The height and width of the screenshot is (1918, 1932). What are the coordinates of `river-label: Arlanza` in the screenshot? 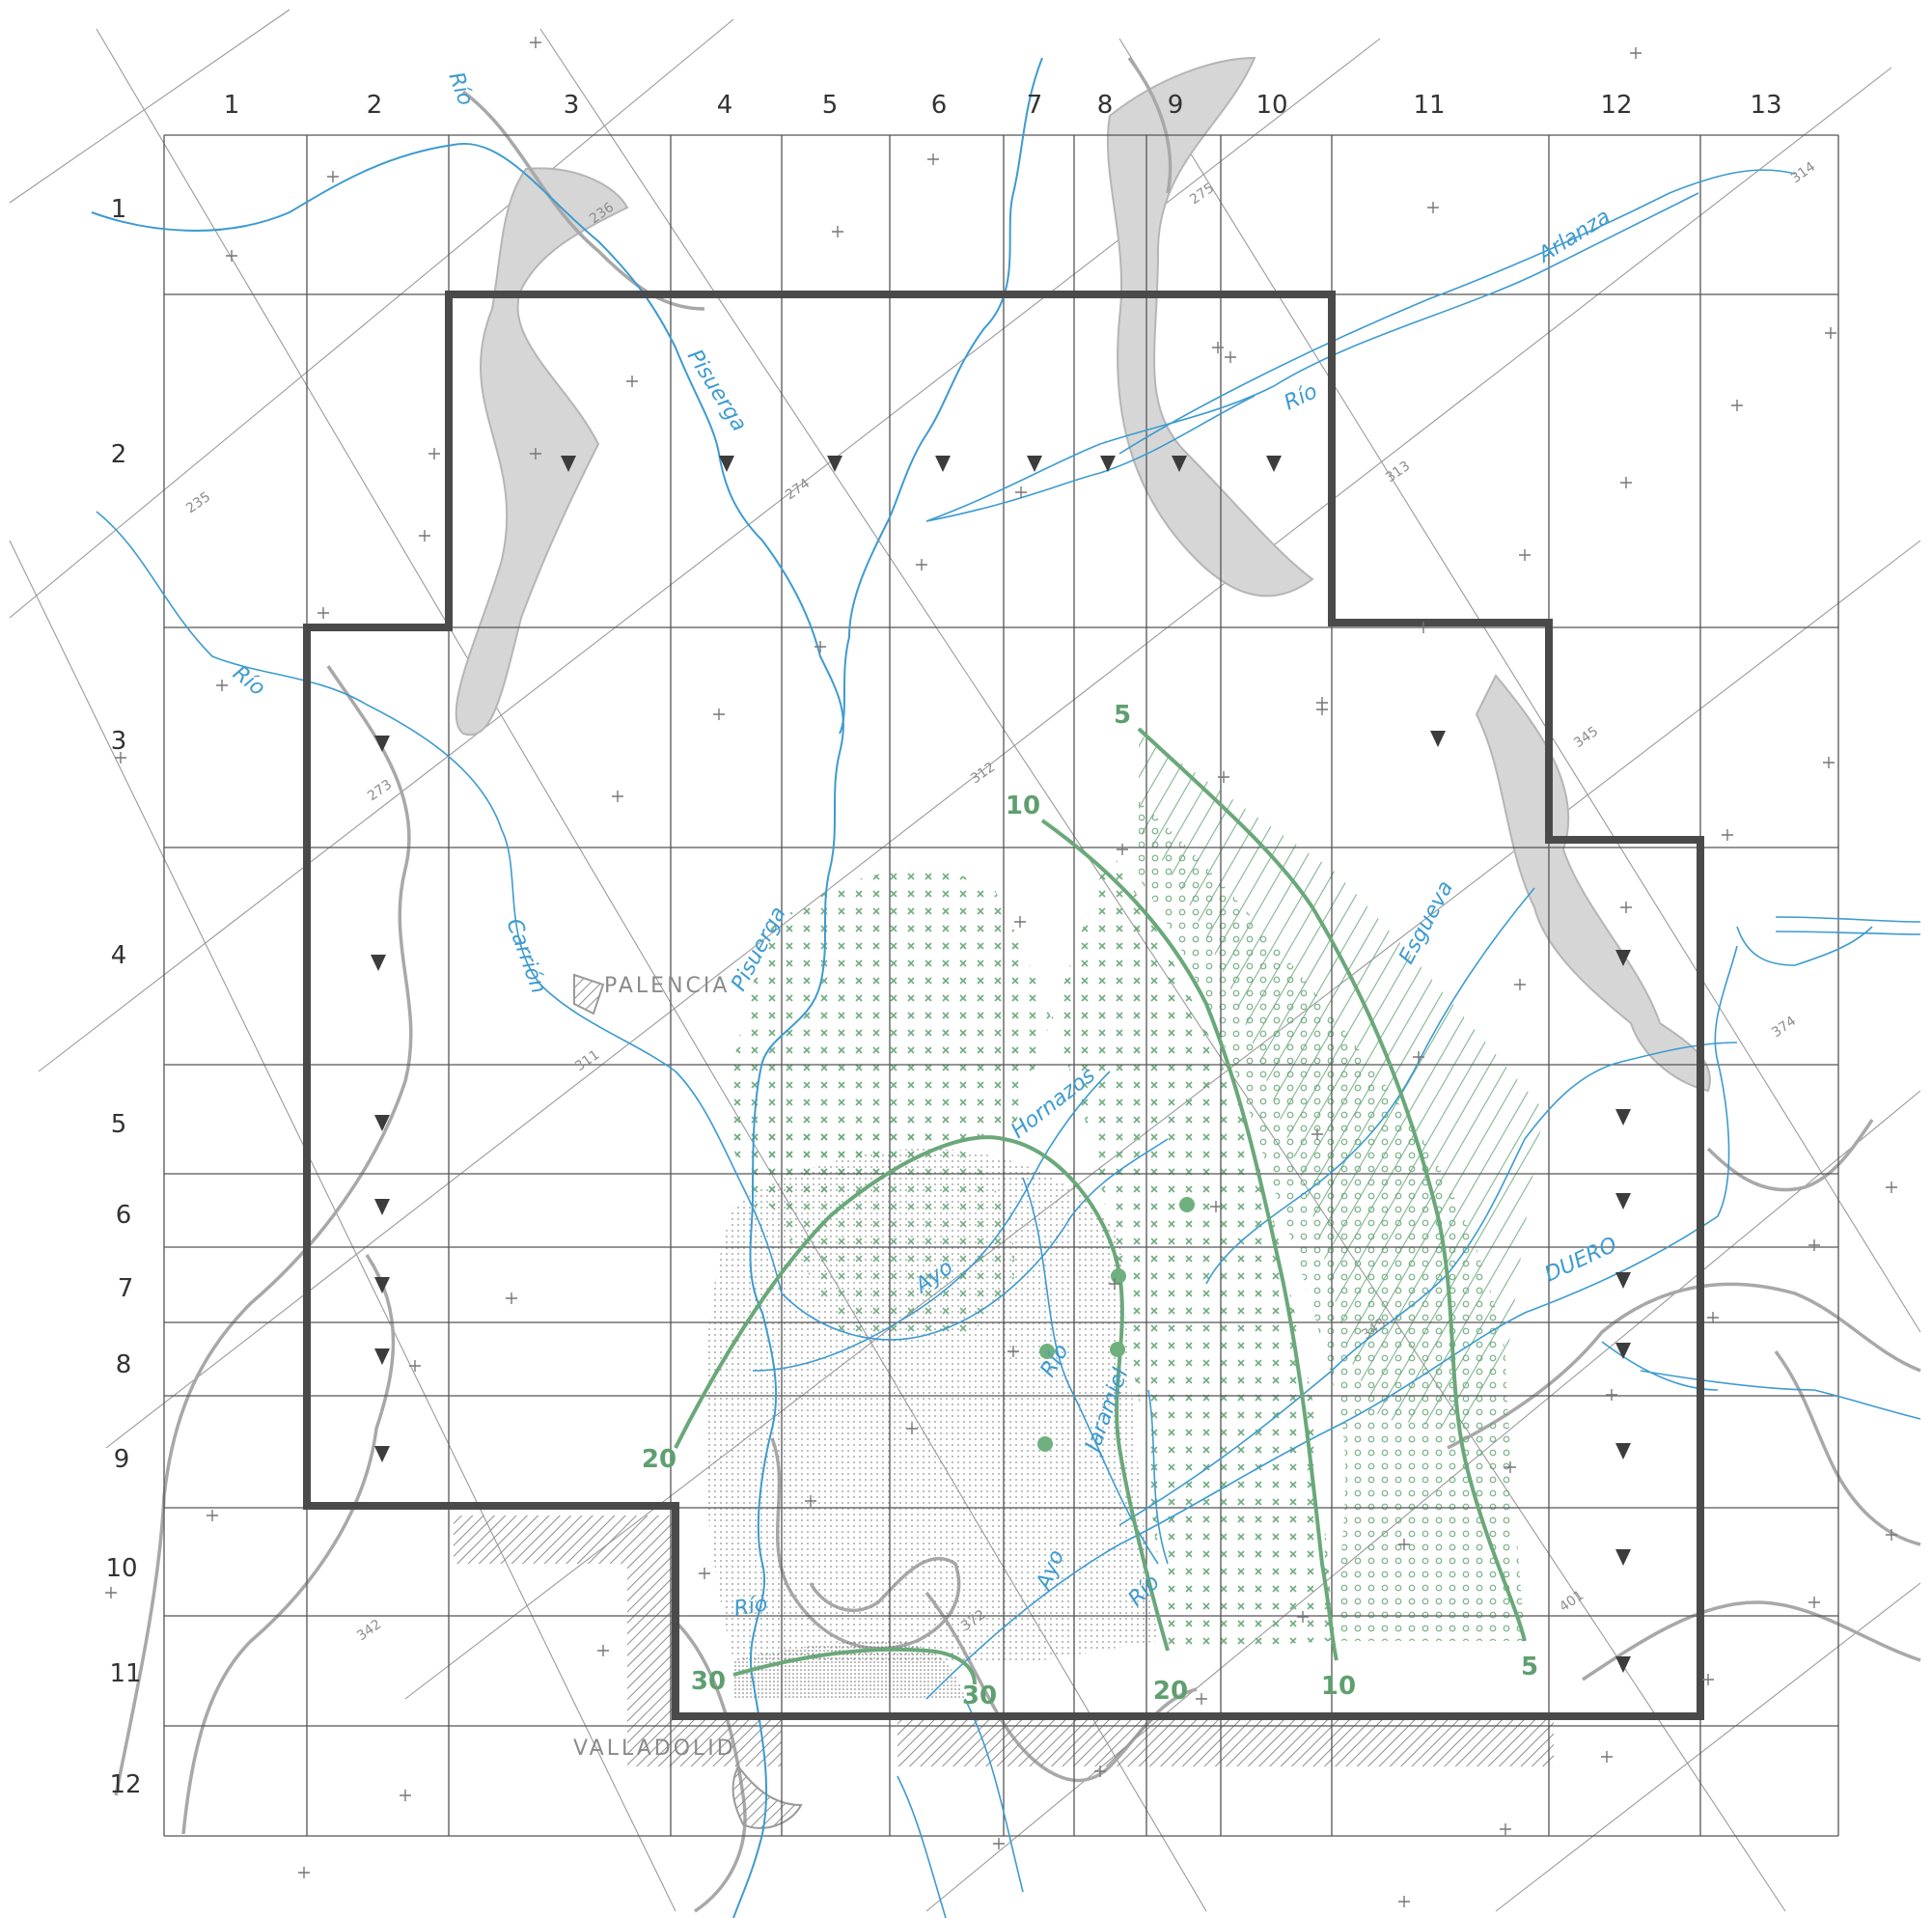 It's located at (1573, 236).